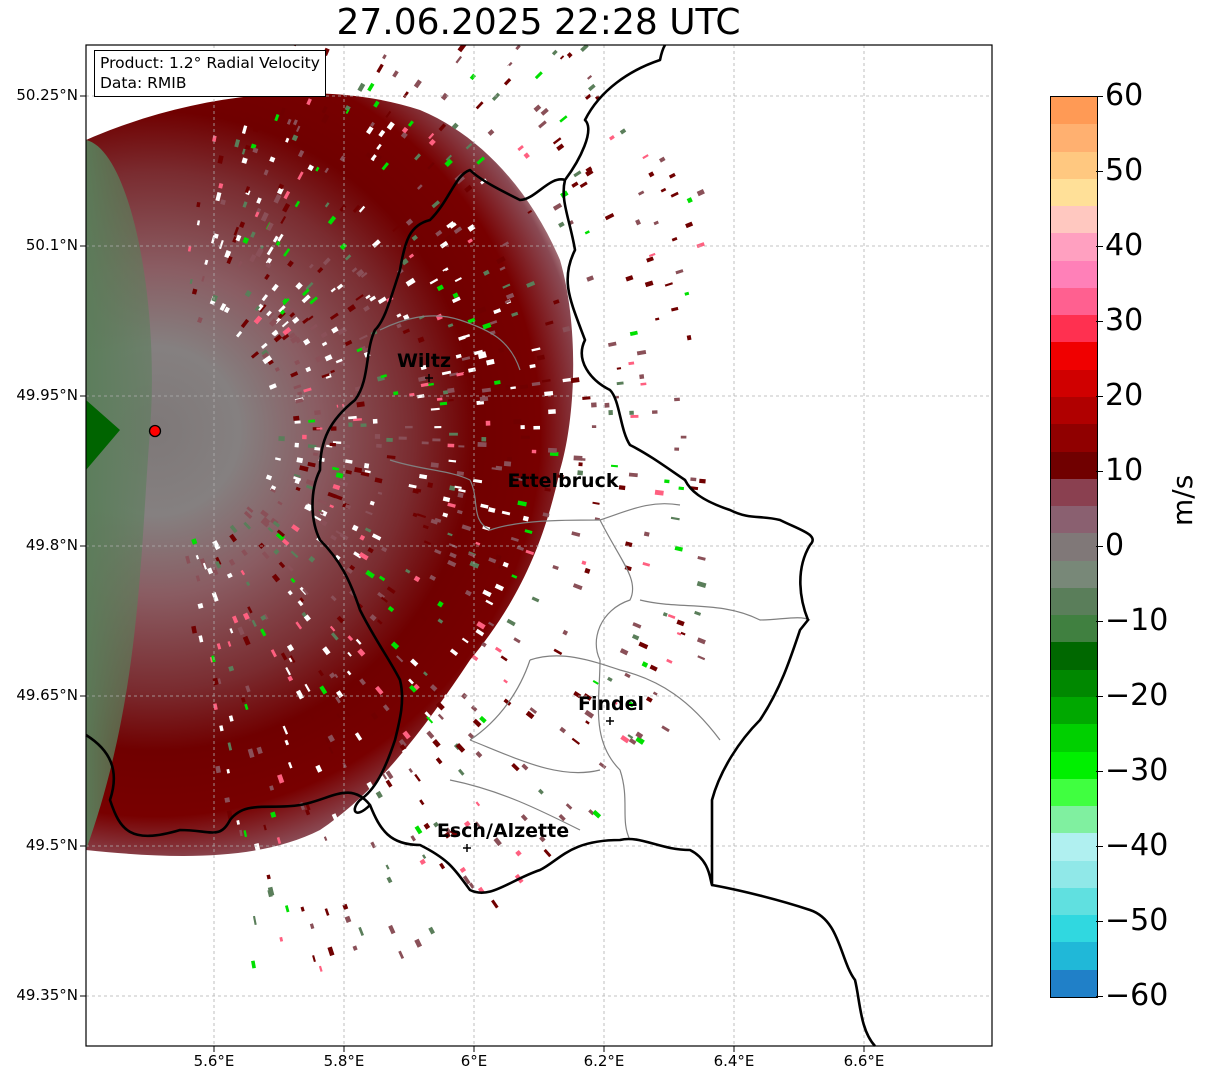  Describe the element at coordinates (503, 831) in the screenshot. I see `city-label-esch-alzette: Esch/Alzette` at that location.